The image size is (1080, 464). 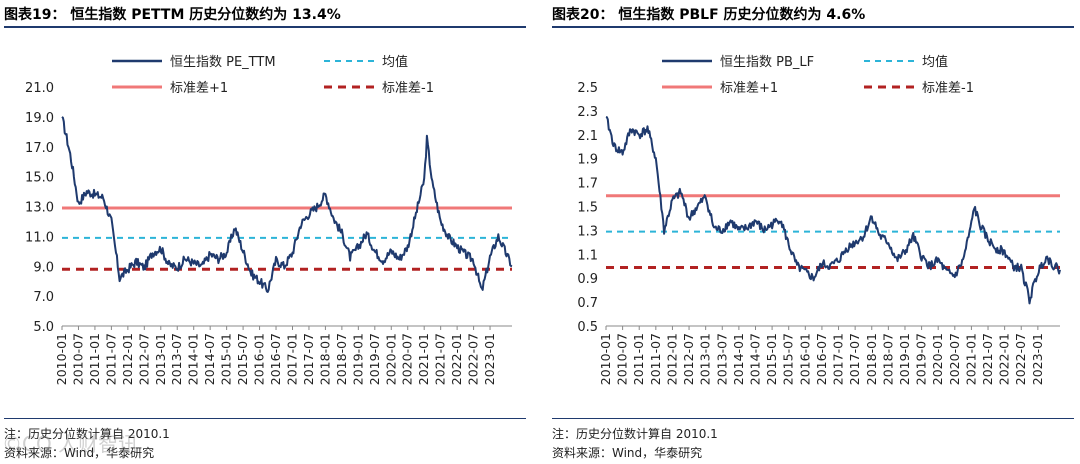 What do you see at coordinates (587, 327) in the screenshot?
I see `y-tick-label: 0.5` at bounding box center [587, 327].